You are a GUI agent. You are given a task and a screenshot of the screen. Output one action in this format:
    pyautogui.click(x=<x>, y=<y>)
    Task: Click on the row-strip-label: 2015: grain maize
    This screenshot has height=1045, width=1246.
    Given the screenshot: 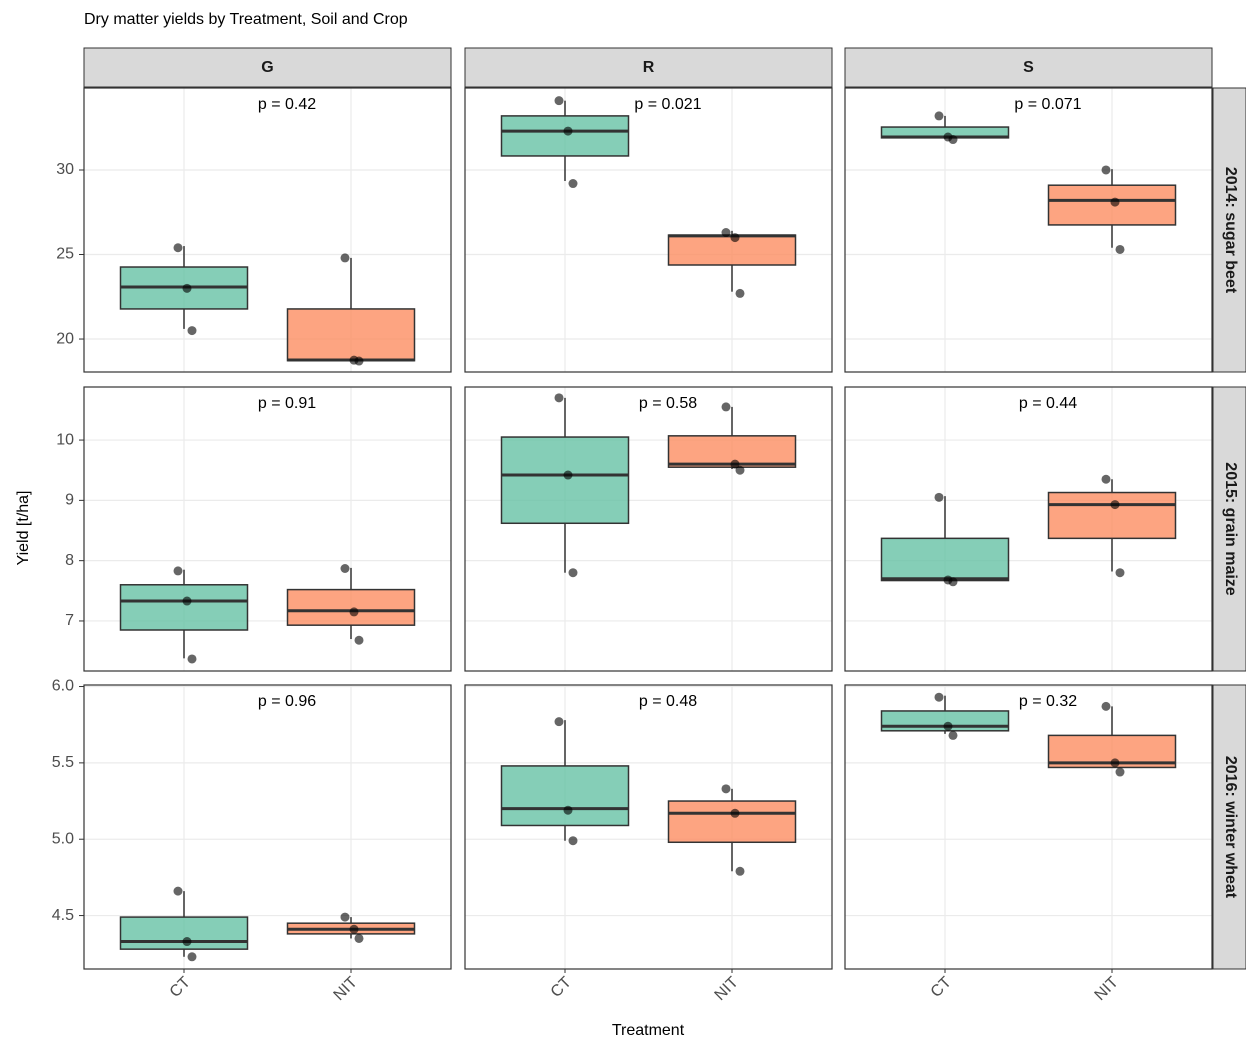 What is the action you would take?
    pyautogui.click(x=1230, y=529)
    